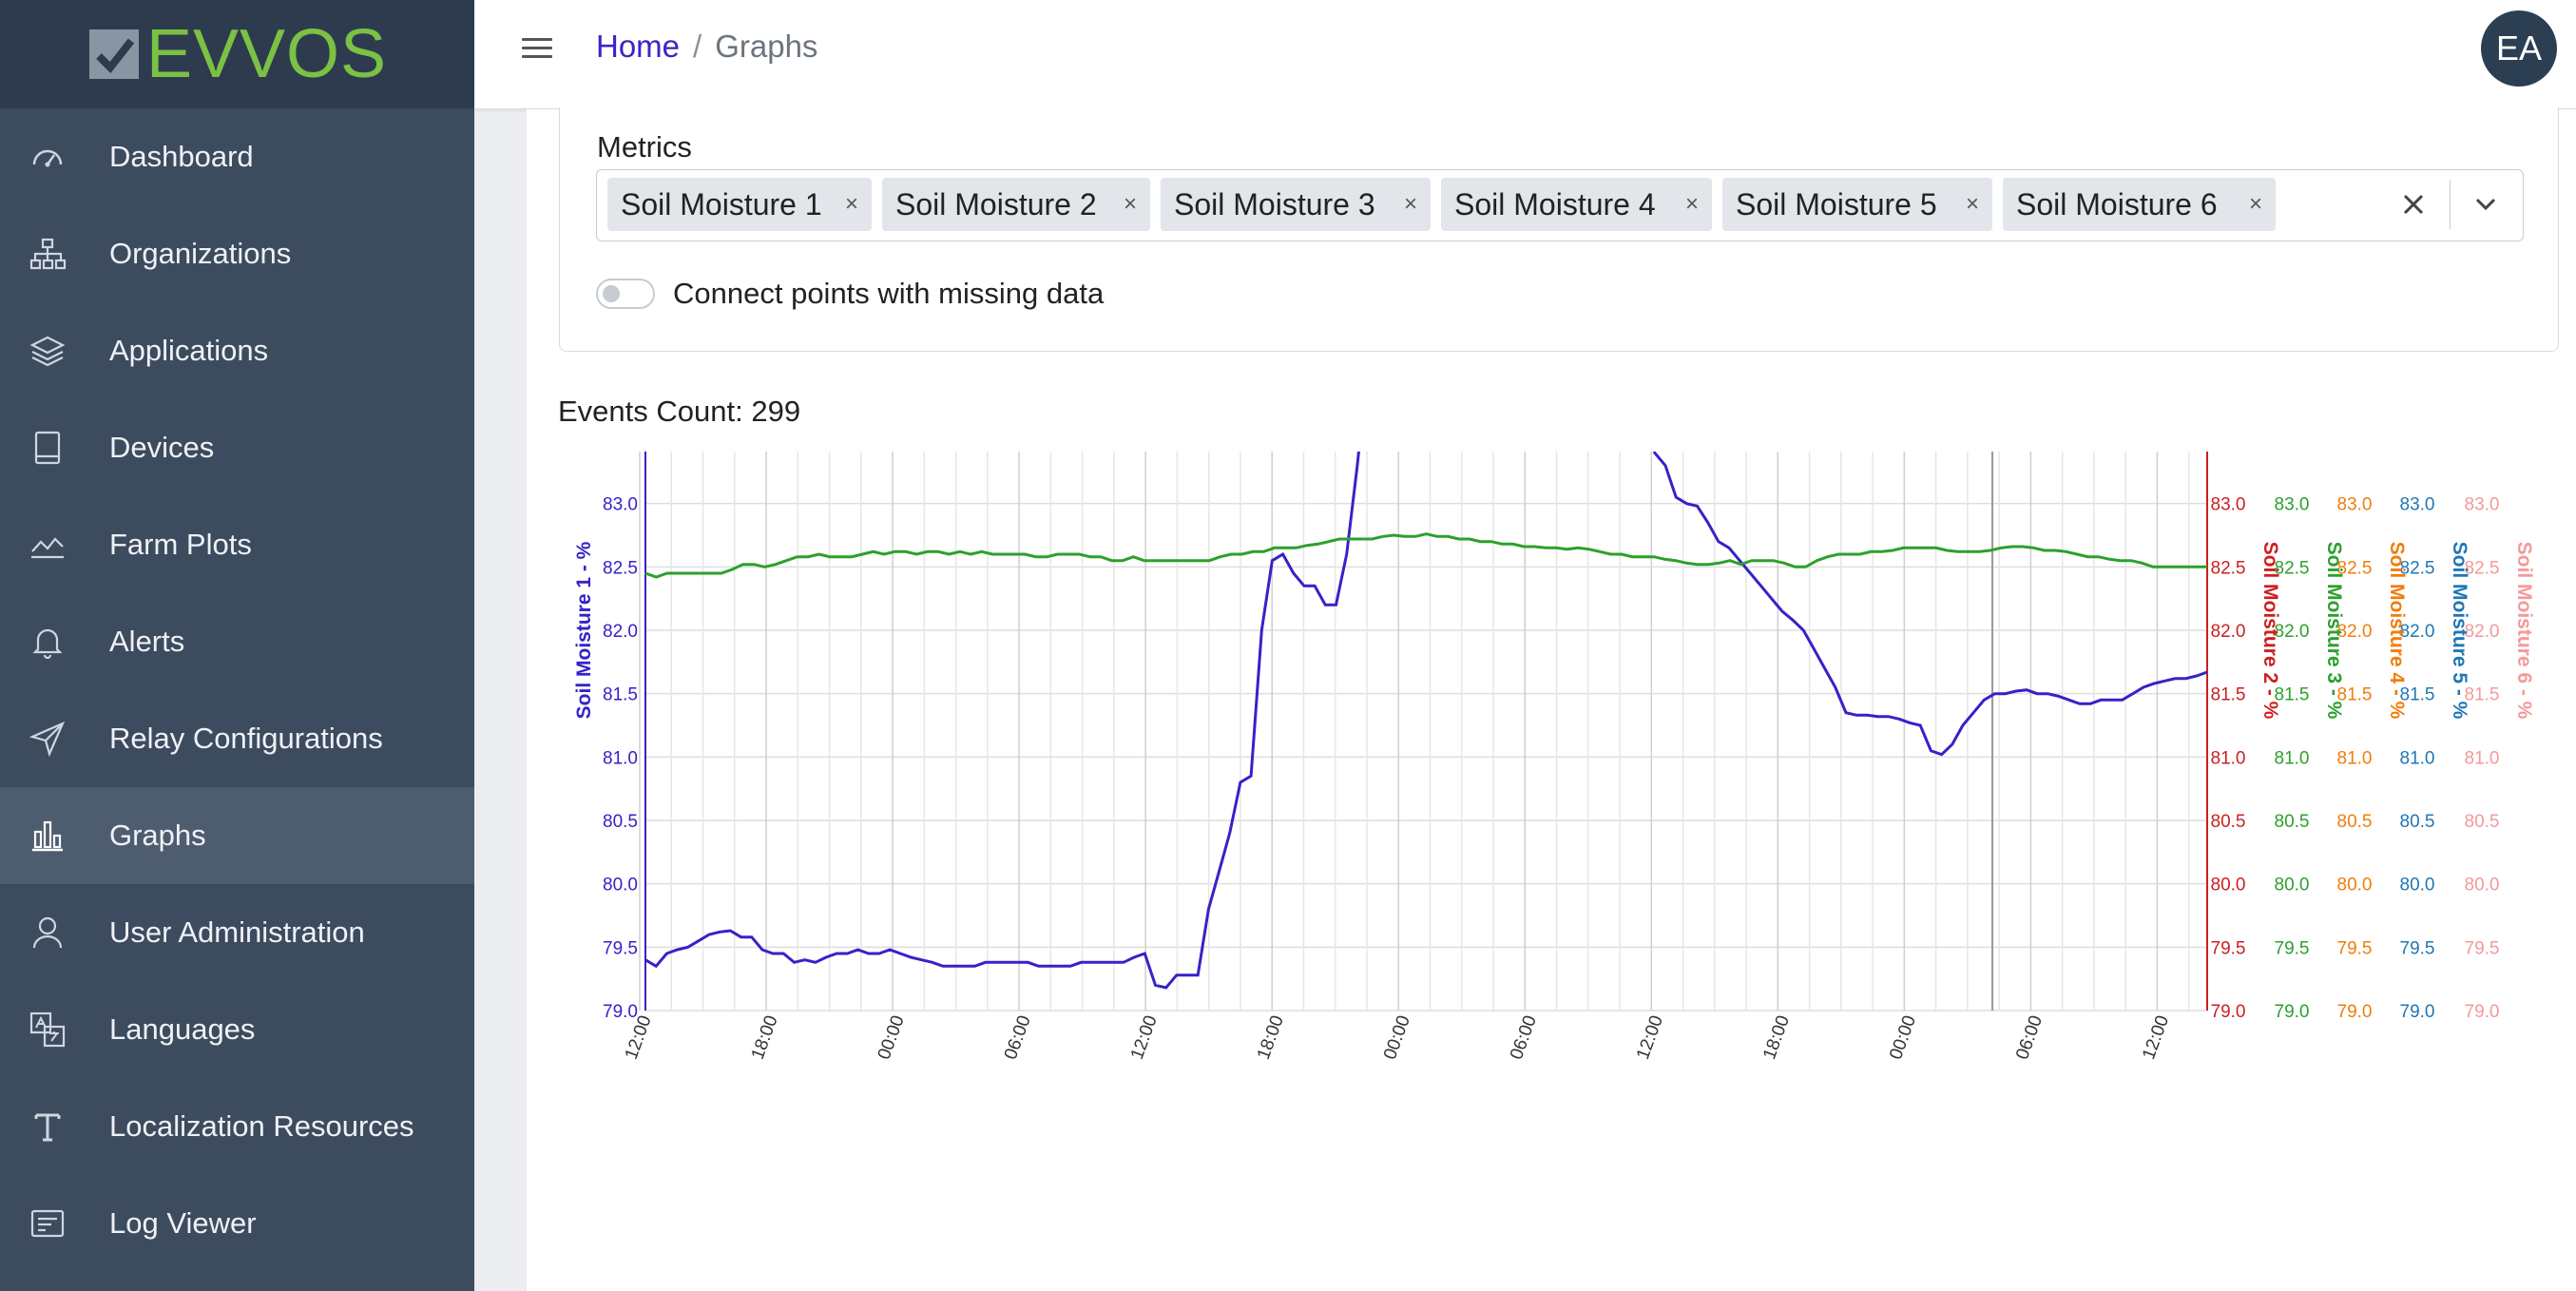  Describe the element at coordinates (1555, 204) in the screenshot. I see `metric-chip-label: Soil Moisture 4` at that location.